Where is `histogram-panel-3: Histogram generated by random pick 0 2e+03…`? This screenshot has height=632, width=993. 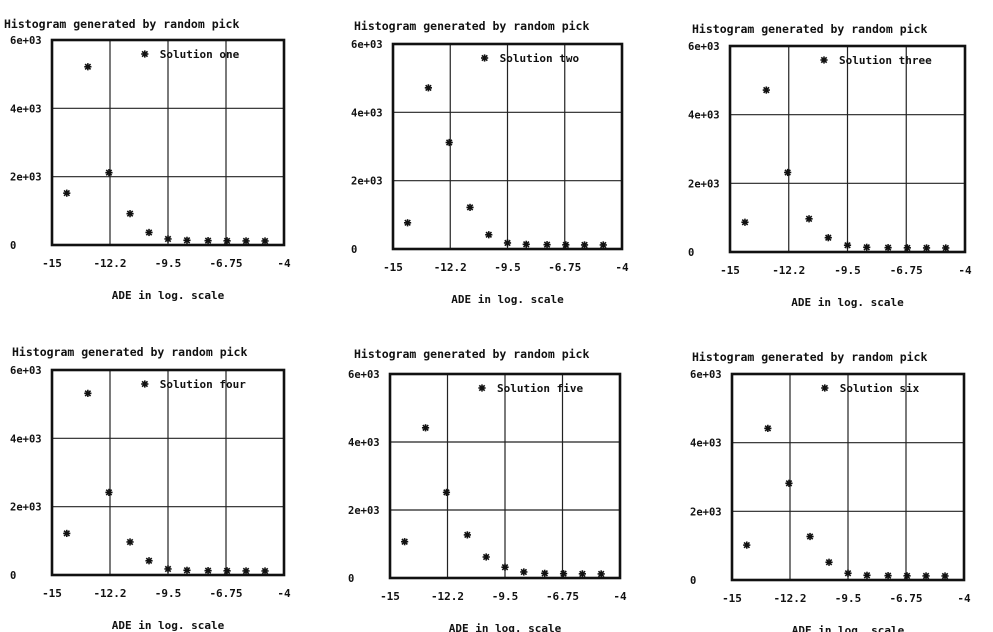
histogram-panel-3: Histogram generated by random pick 0 2e+03… is located at coordinates (830, 165).